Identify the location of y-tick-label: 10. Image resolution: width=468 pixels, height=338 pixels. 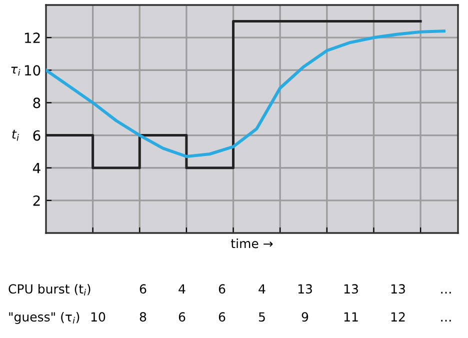
(32, 70).